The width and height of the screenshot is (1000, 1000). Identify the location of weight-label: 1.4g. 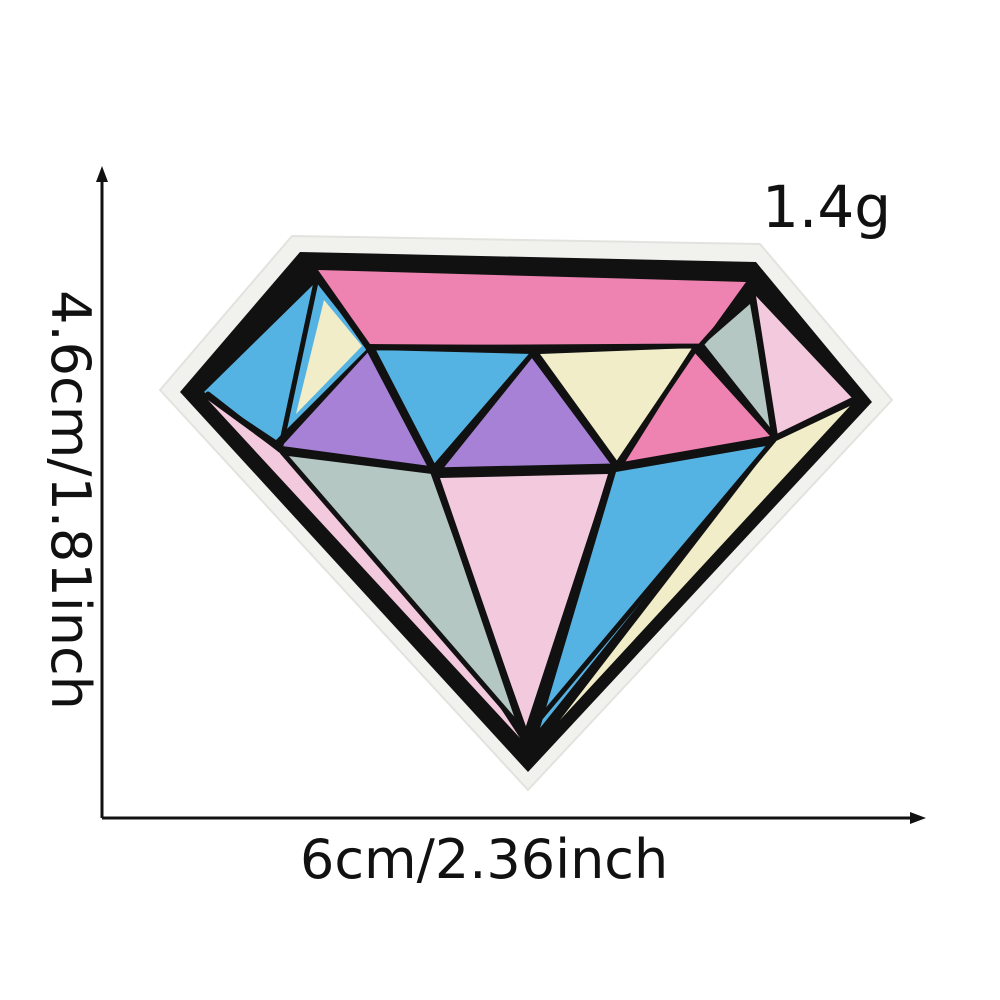
(827, 207).